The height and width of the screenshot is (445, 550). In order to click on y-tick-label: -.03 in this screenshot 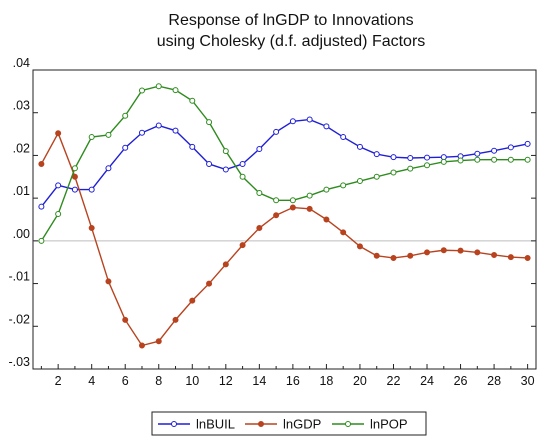, I will do `click(19, 362)`.